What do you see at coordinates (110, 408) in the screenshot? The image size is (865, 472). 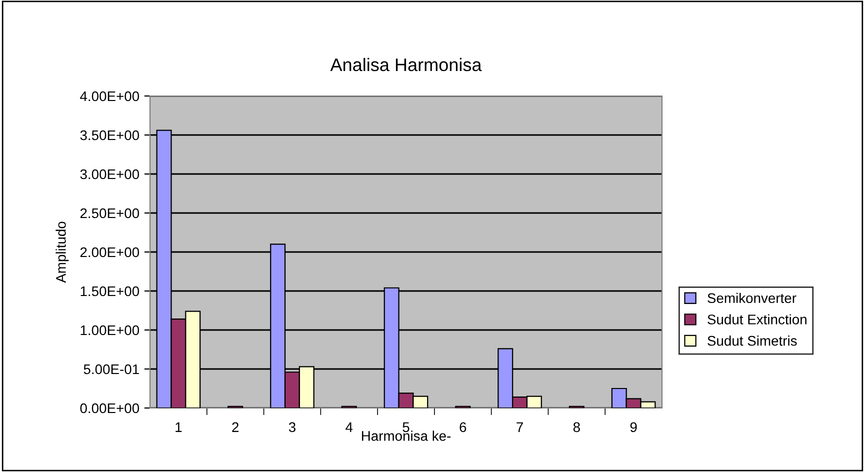 I see `y-tick-label: 0.00E+00` at bounding box center [110, 408].